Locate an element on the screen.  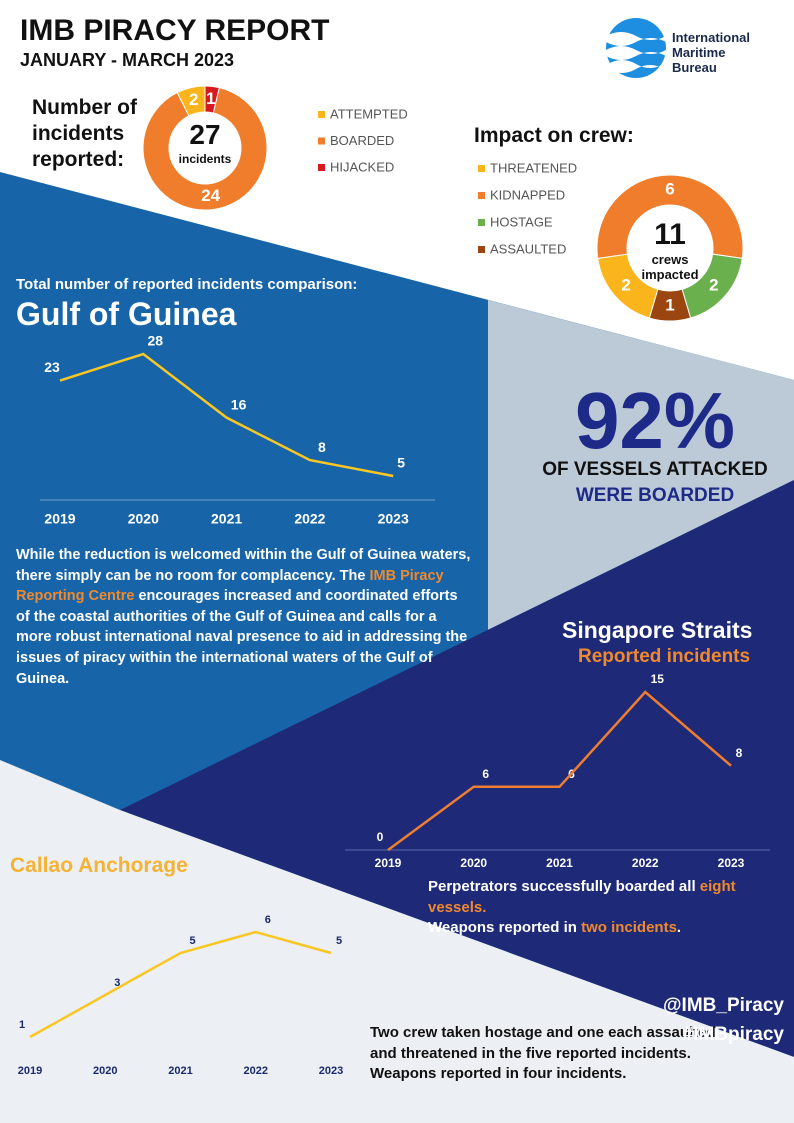
value-label: 0 is located at coordinates (380, 837).